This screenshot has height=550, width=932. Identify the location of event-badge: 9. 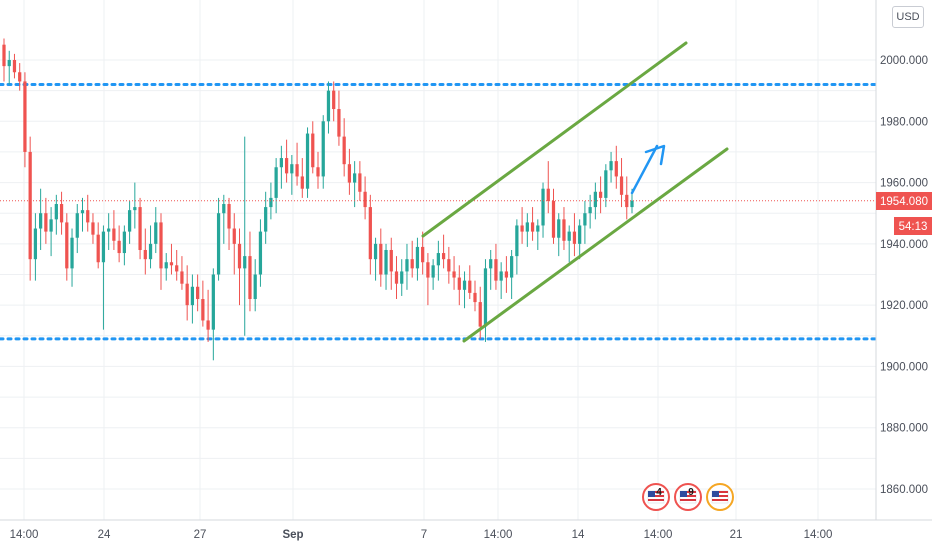
(688, 497).